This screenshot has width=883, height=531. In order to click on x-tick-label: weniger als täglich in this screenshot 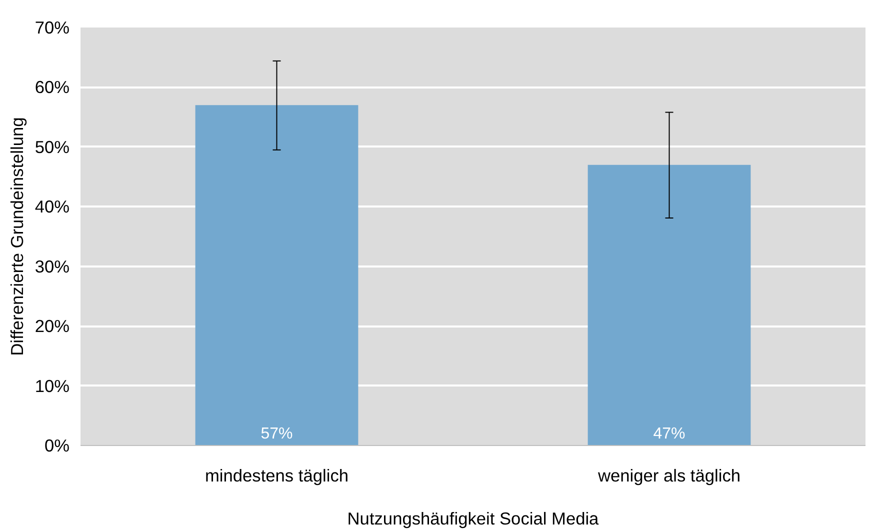, I will do `click(668, 476)`.